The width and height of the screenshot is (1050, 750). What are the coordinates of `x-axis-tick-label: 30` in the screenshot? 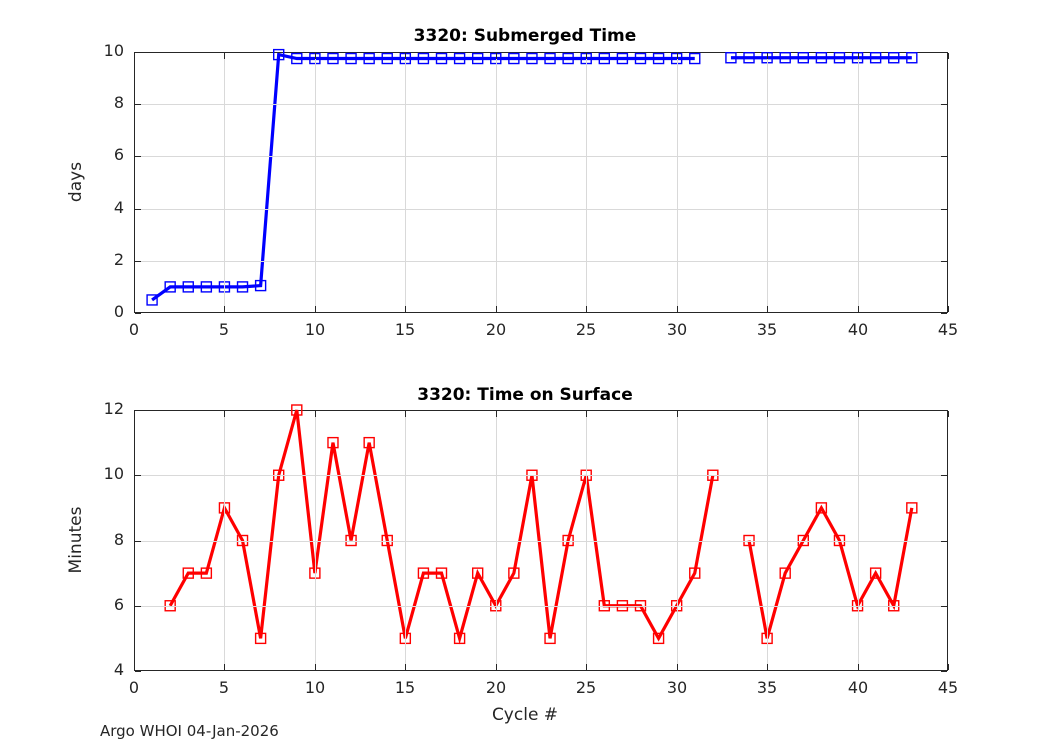 It's located at (677, 687).